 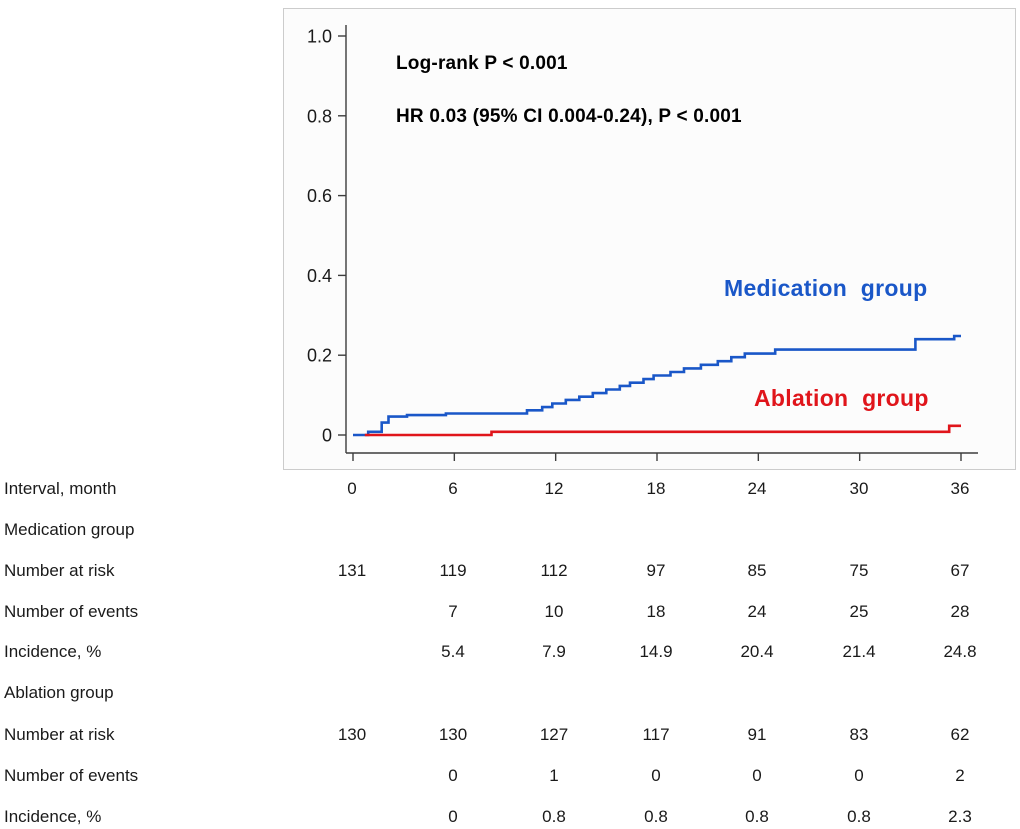 I want to click on cell: 25, so click(x=859, y=611).